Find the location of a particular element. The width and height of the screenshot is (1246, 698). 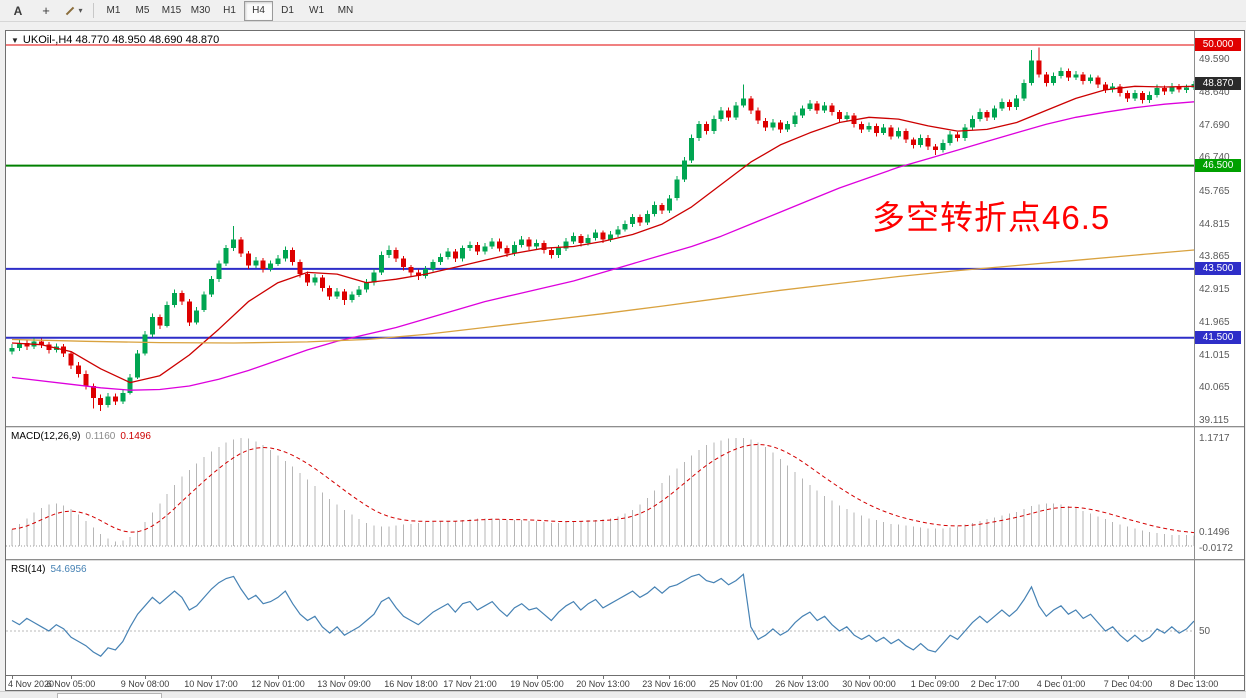

time-axis-label: 26 Nov 13:00 is located at coordinates (802, 684).